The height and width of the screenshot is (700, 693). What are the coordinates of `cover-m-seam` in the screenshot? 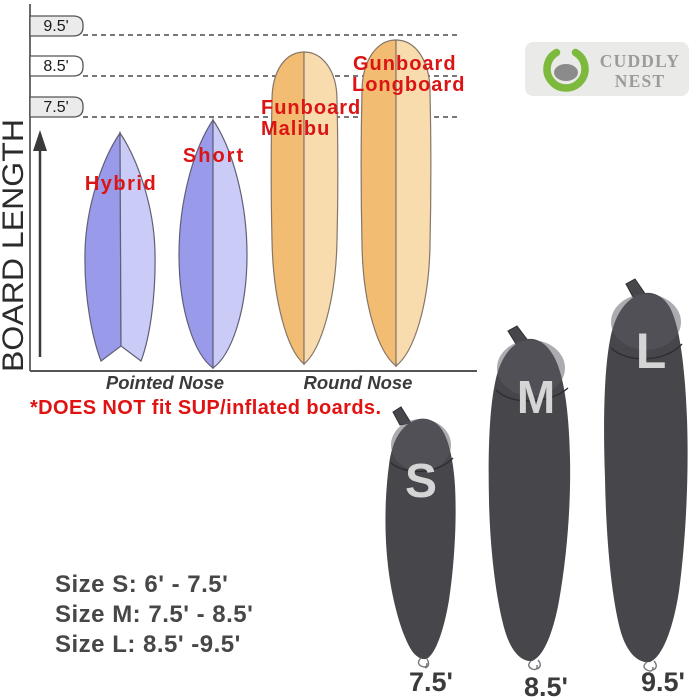 It's located at (532, 394).